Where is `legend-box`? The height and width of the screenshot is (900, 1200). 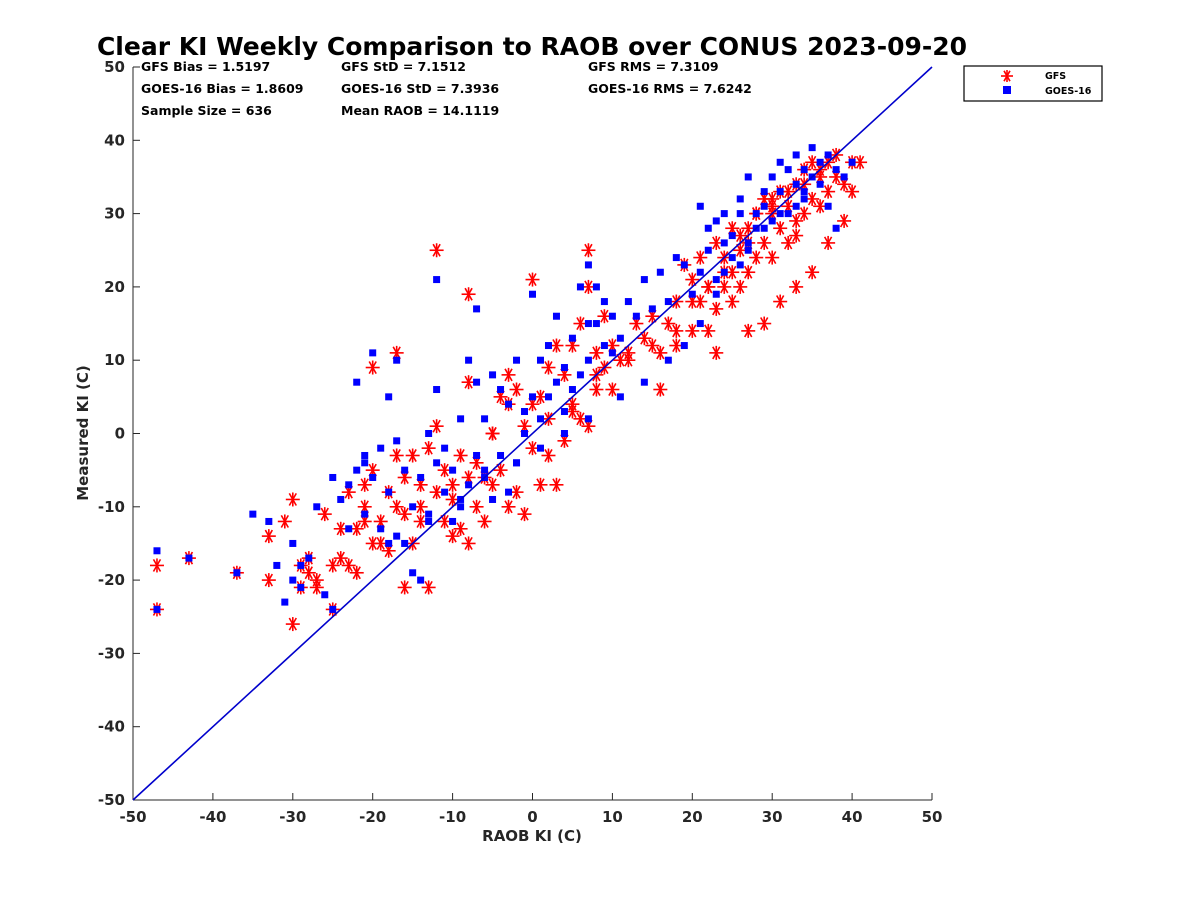 legend-box is located at coordinates (1033, 83).